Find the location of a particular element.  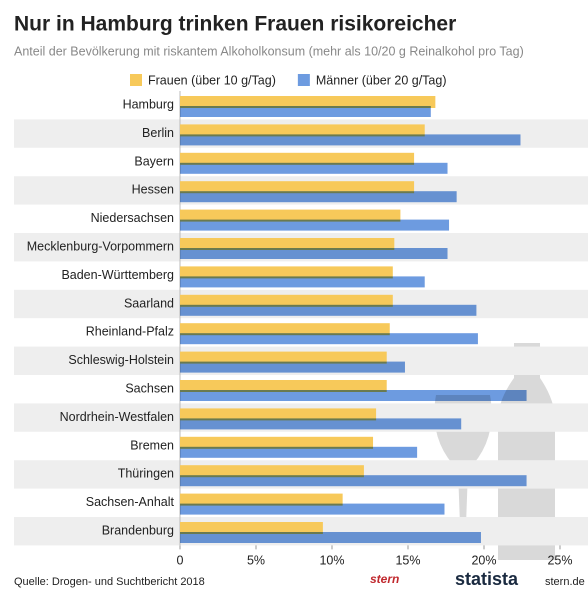

x-tick-label: 10% is located at coordinates (331, 561).